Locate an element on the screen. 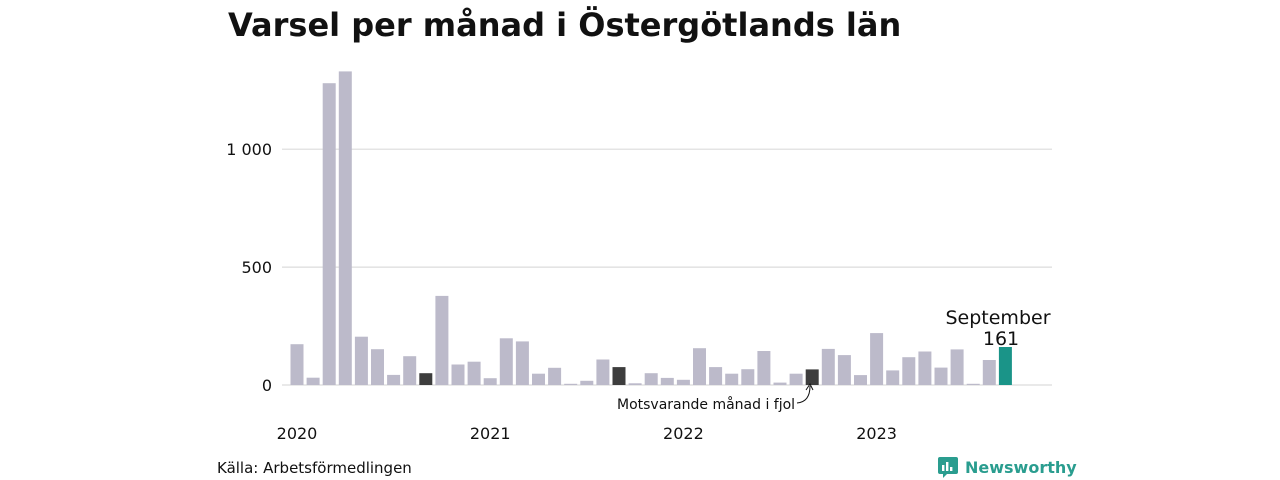  comparison-arrowhead is located at coordinates (809, 387).